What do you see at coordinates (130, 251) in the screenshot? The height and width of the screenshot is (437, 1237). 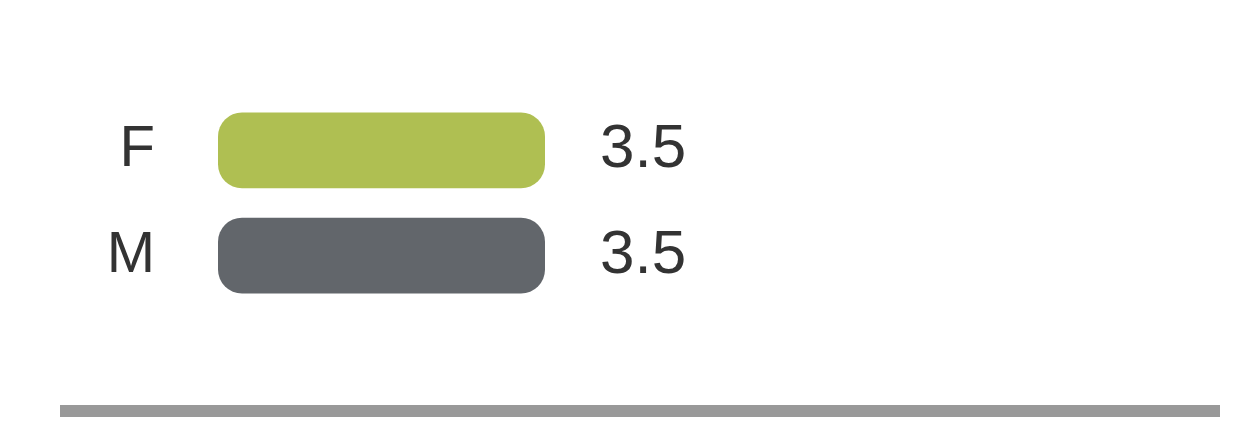 I see `y-tick-label: M` at bounding box center [130, 251].